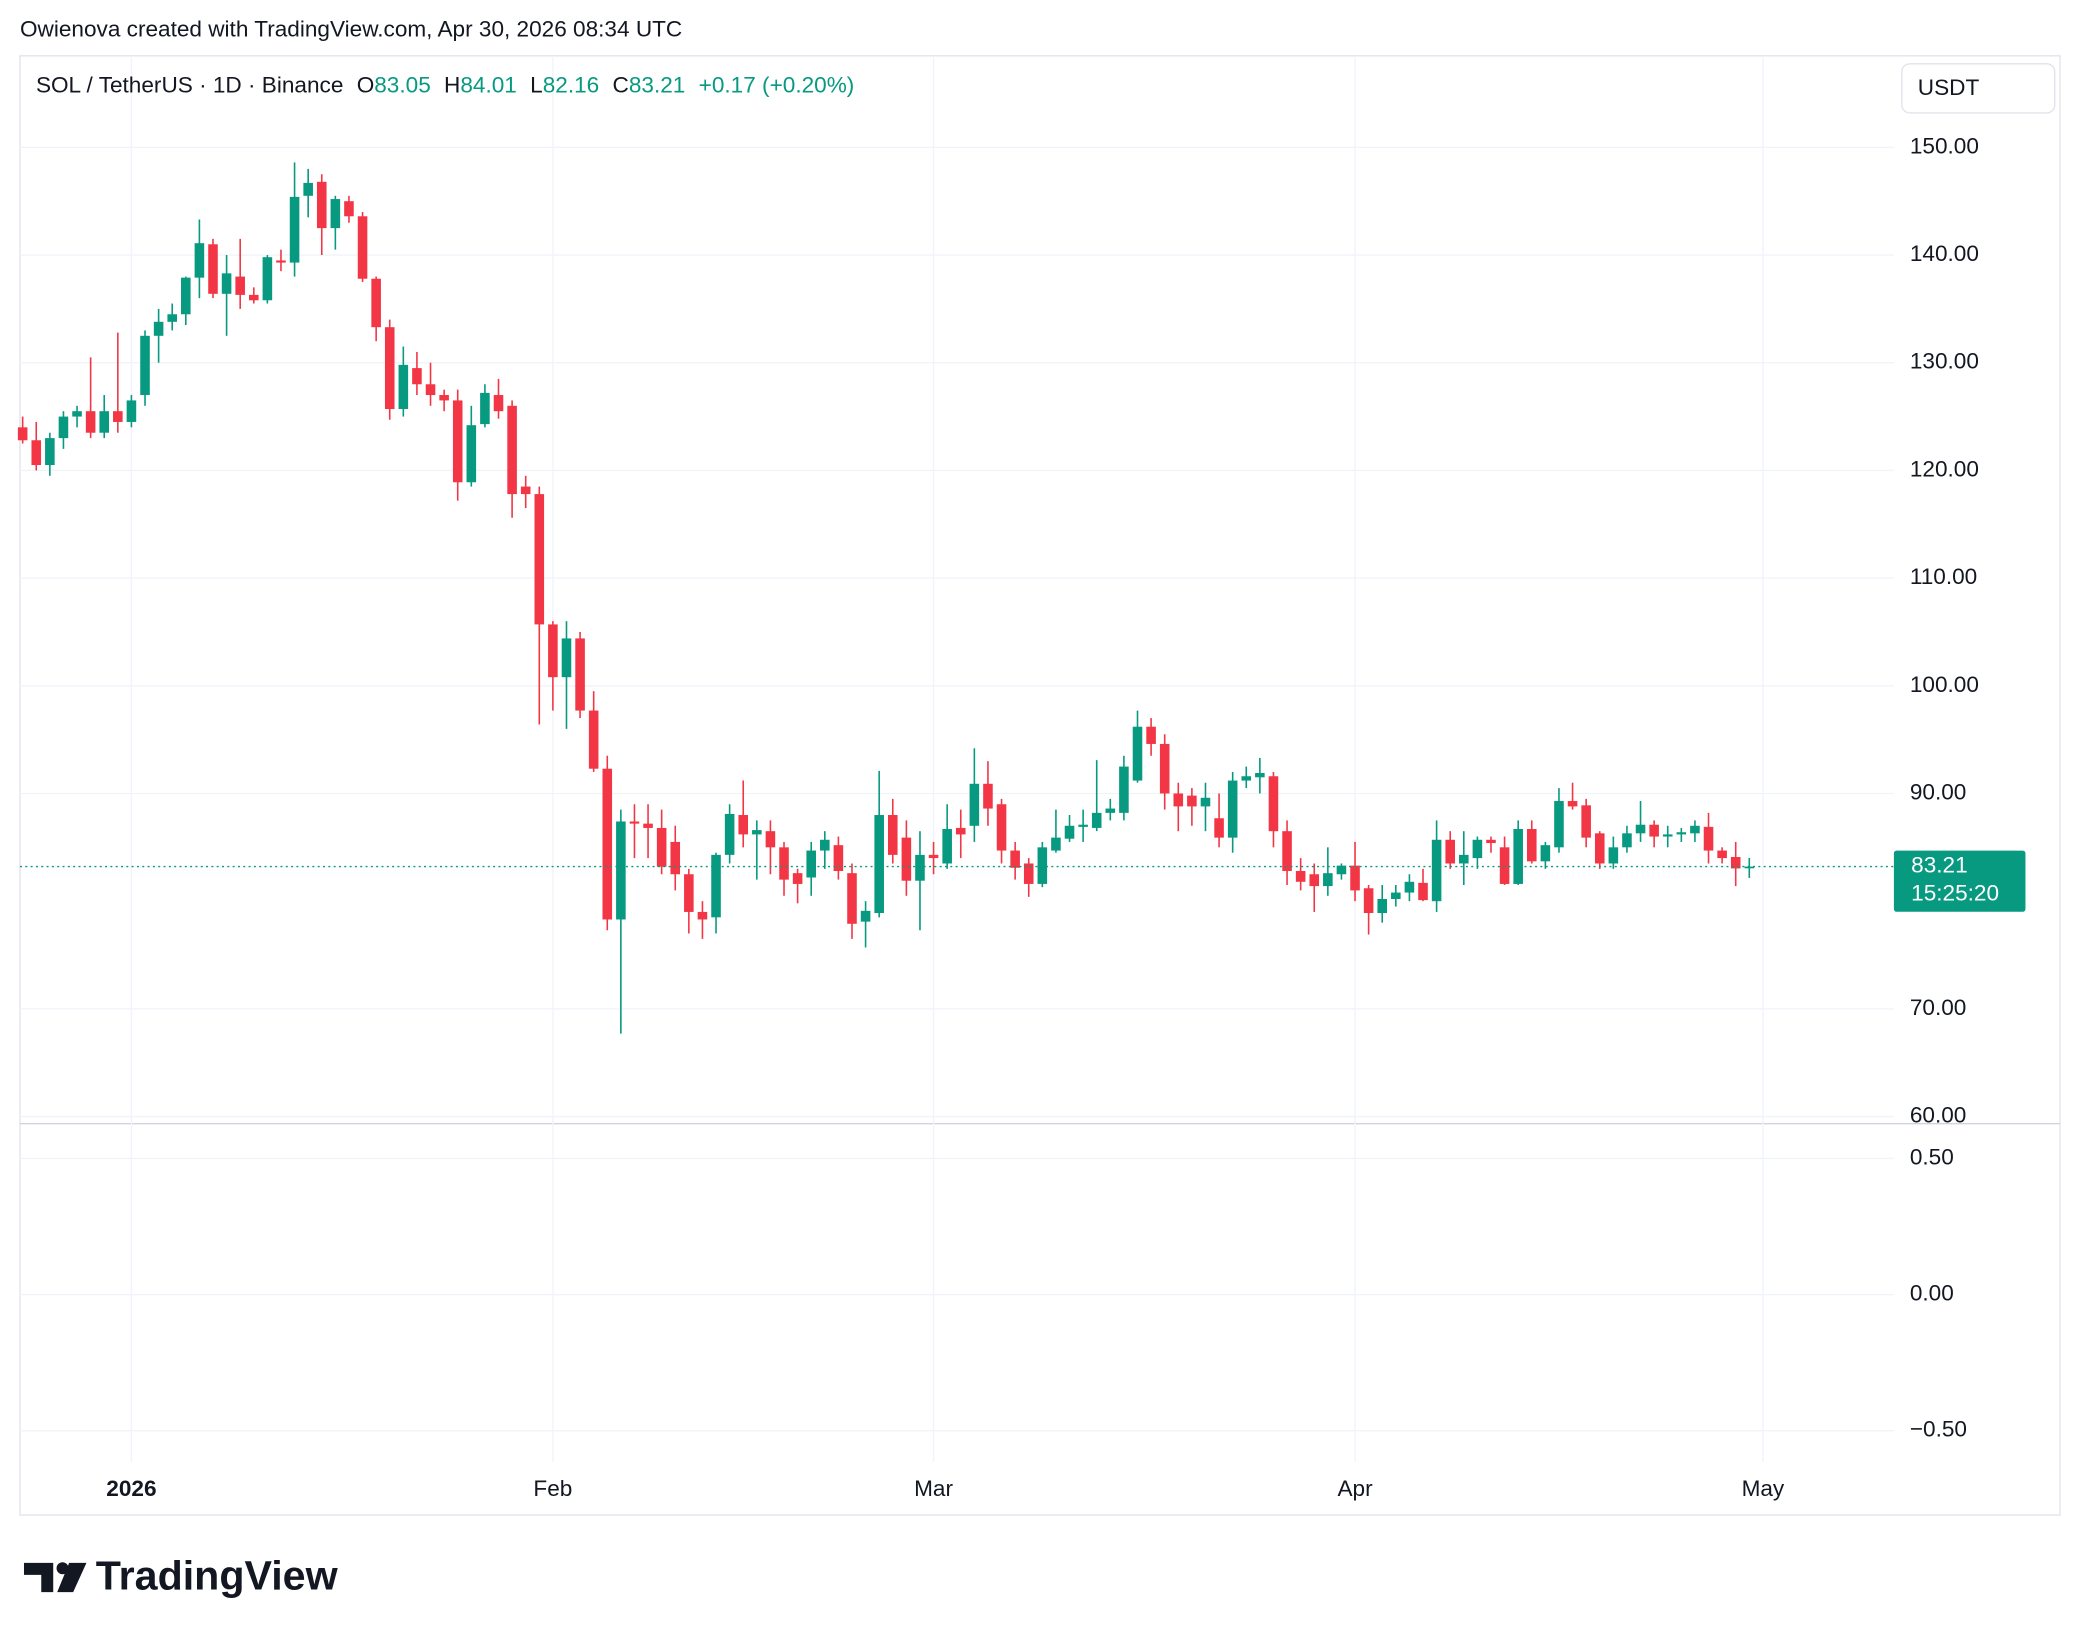 This screenshot has height=1636, width=2084. I want to click on logo-text: TradingView, so click(217, 1576).